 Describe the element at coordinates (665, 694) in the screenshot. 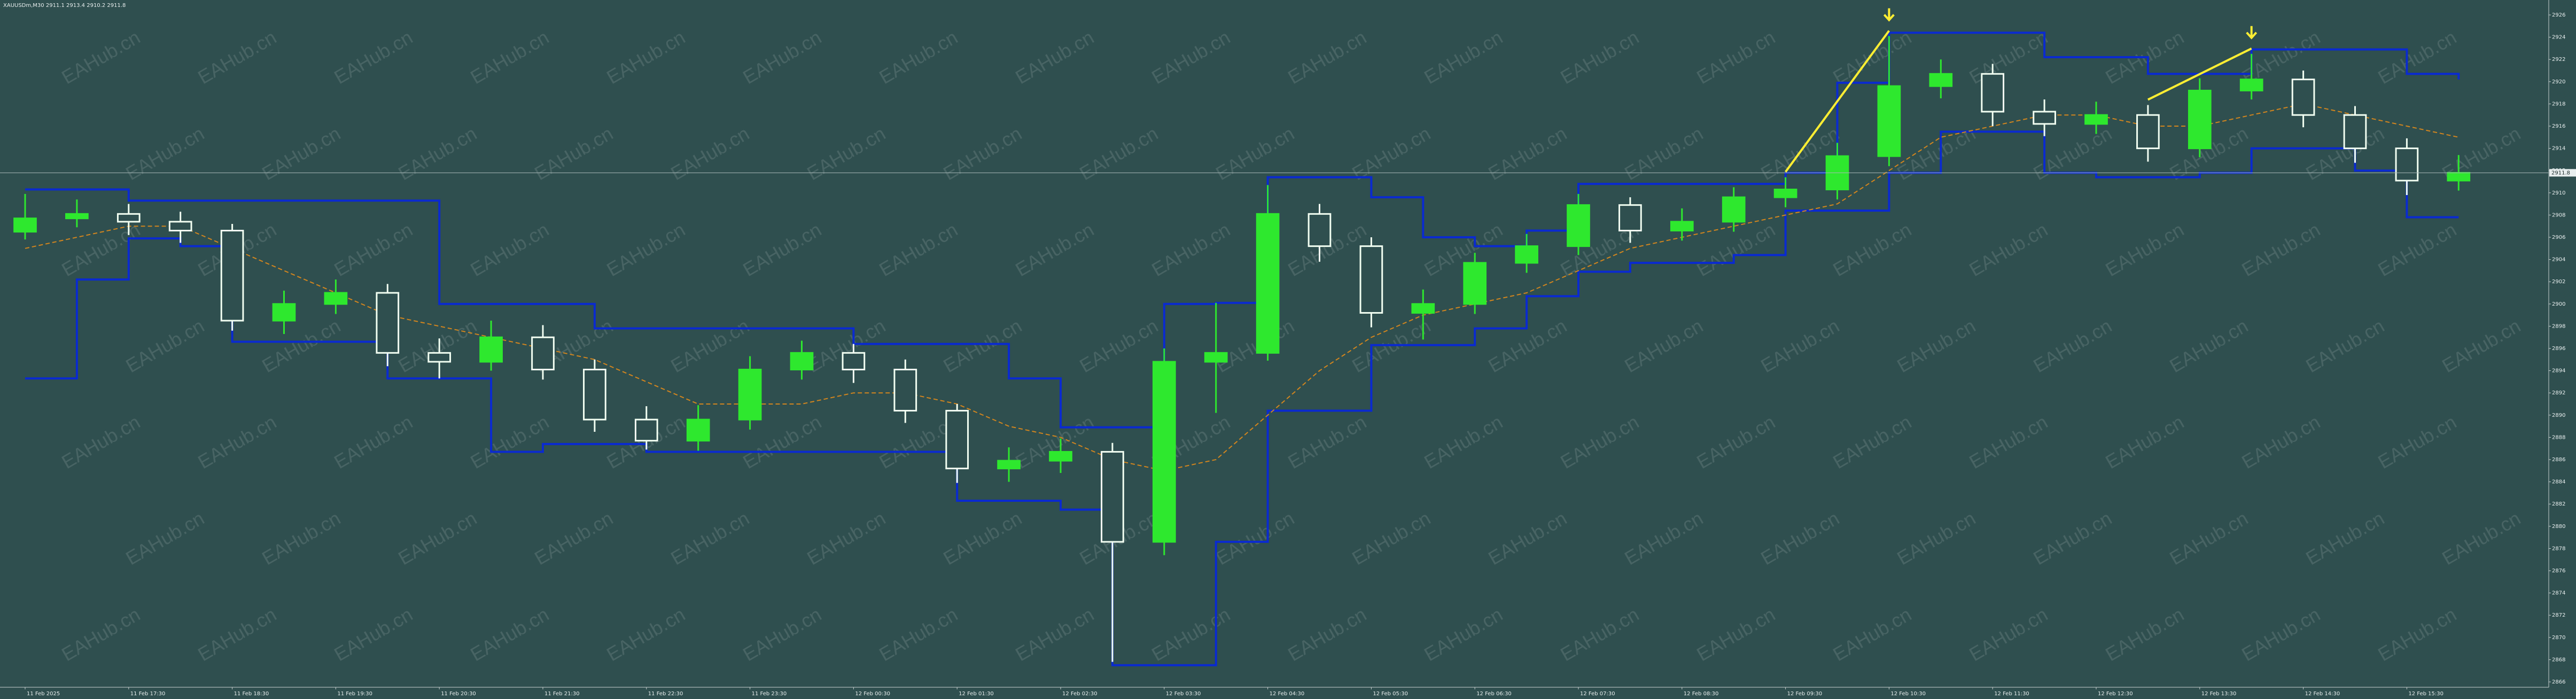

I see `x-tick-label: 11 Feb 22:30` at that location.